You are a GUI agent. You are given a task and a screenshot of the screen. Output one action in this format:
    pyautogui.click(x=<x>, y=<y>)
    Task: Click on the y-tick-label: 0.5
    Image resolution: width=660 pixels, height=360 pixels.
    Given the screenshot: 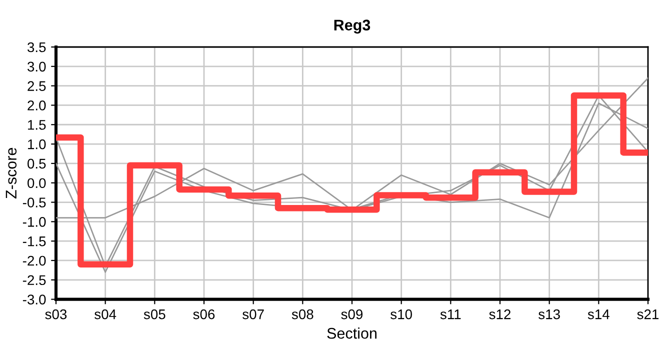 What is the action you would take?
    pyautogui.click(x=37, y=163)
    